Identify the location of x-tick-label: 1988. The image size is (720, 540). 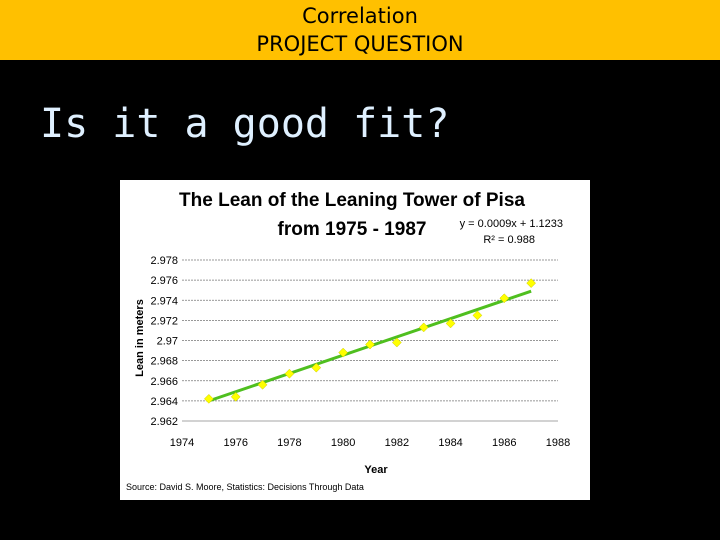
(558, 443).